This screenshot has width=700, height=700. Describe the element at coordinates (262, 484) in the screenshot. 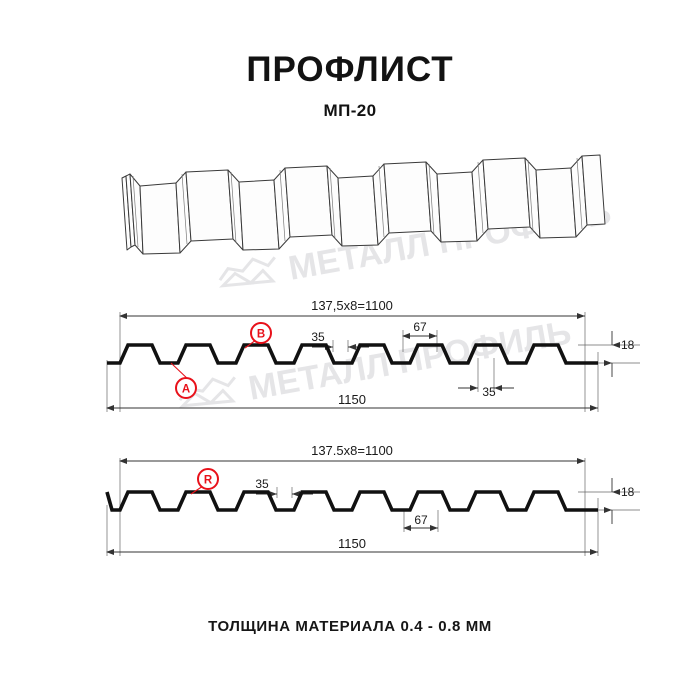

I see `dim-step-left-2: 35` at that location.